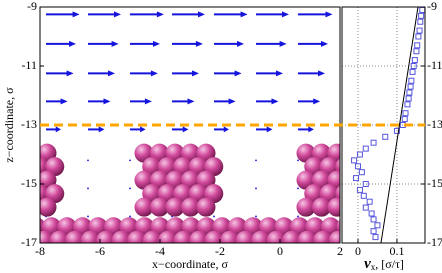  Describe the element at coordinates (29, 242) in the screenshot. I see `y-tick-label: -17` at that location.